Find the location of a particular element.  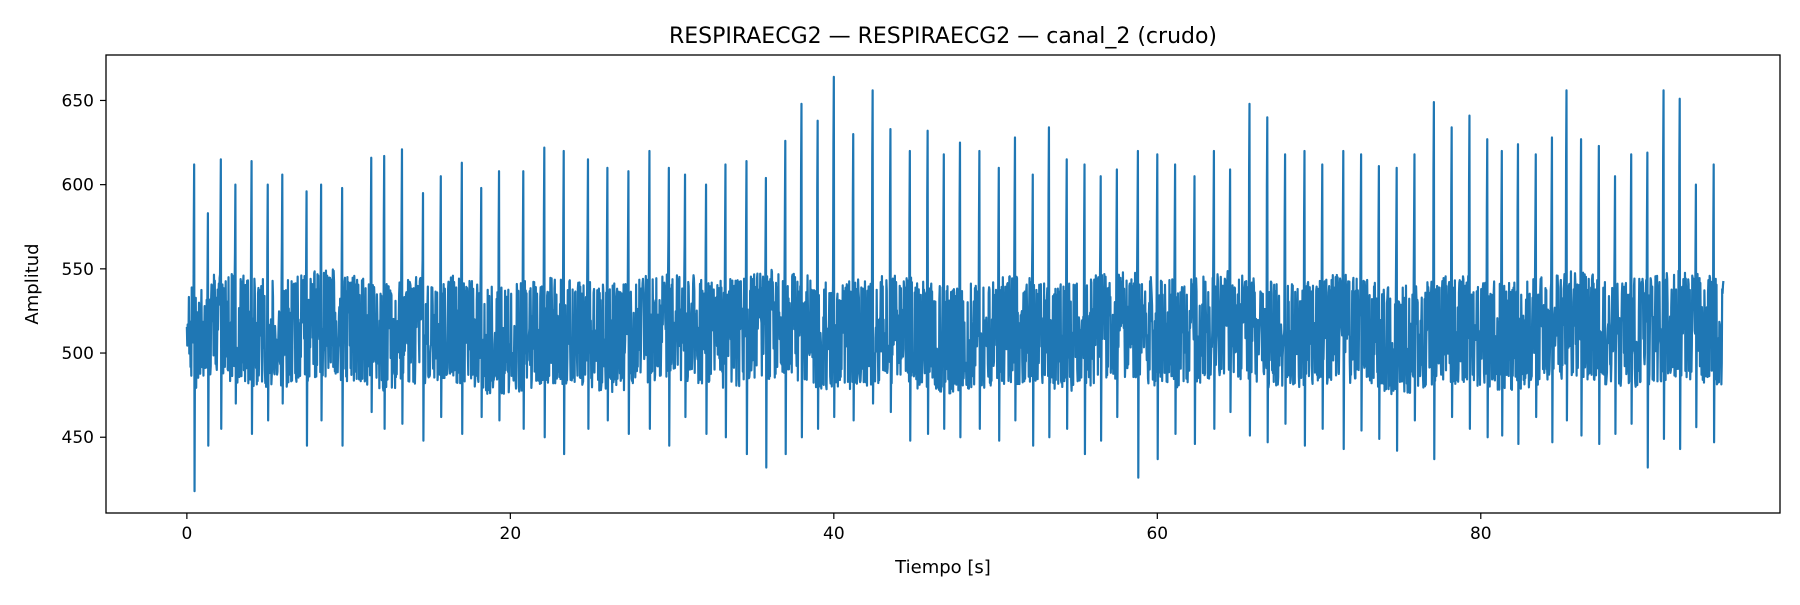

y-tick-label: 600 is located at coordinates (78, 186).